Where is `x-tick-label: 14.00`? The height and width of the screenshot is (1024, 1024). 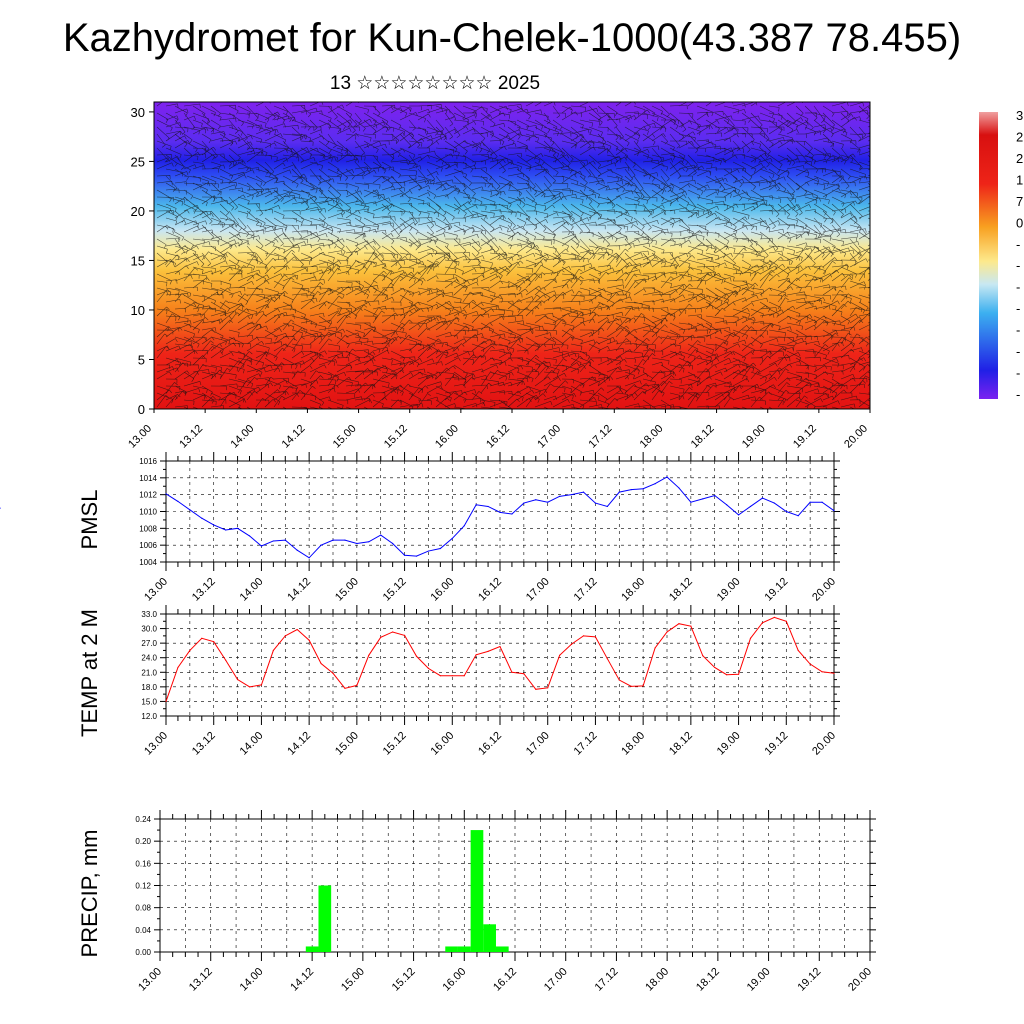 x-tick-label: 14.00 is located at coordinates (242, 437).